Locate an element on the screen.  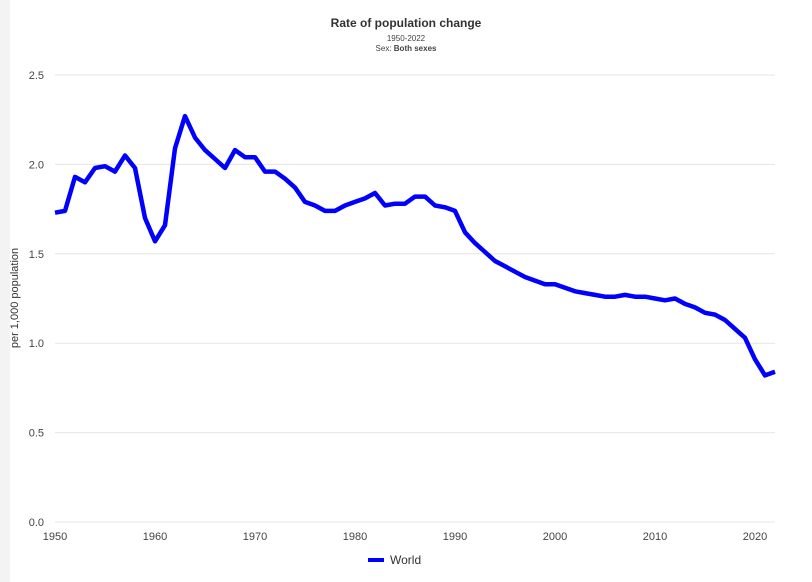
page-edge-strip is located at coordinates (5, 291).